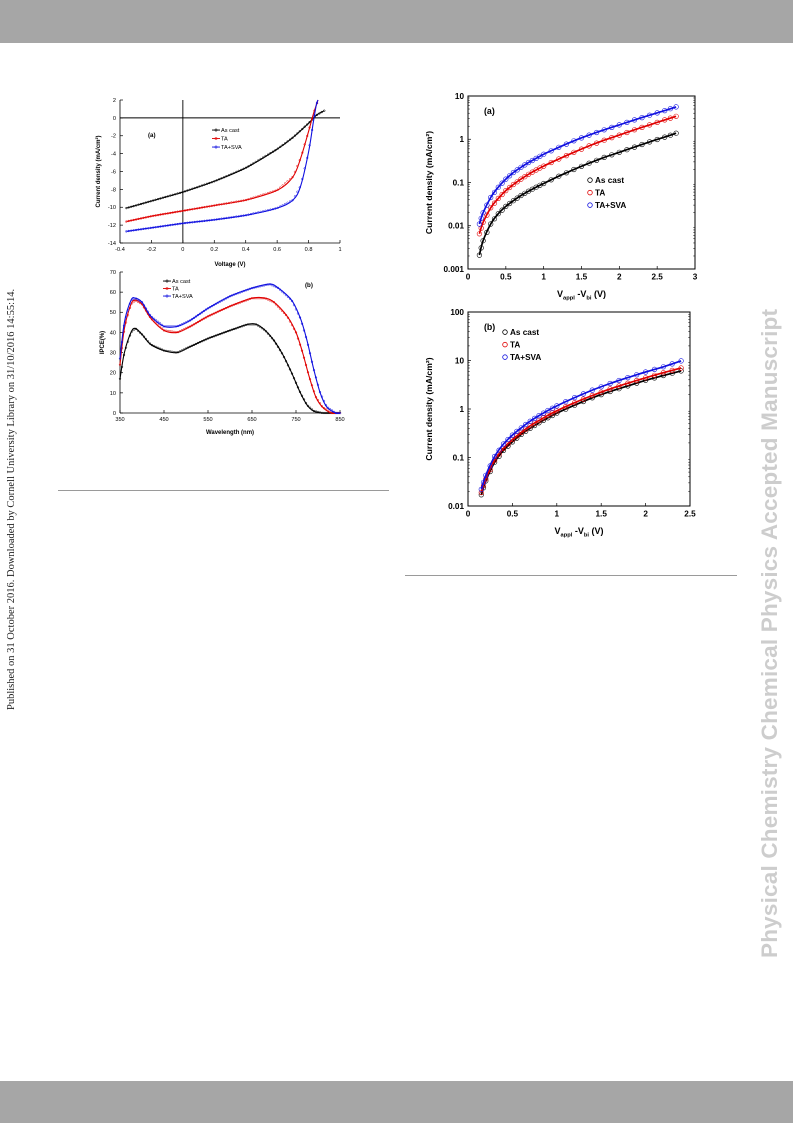 This screenshot has width=793, height=1123. What do you see at coordinates (182, 297) in the screenshot?
I see `legend-label: TA+SVA` at bounding box center [182, 297].